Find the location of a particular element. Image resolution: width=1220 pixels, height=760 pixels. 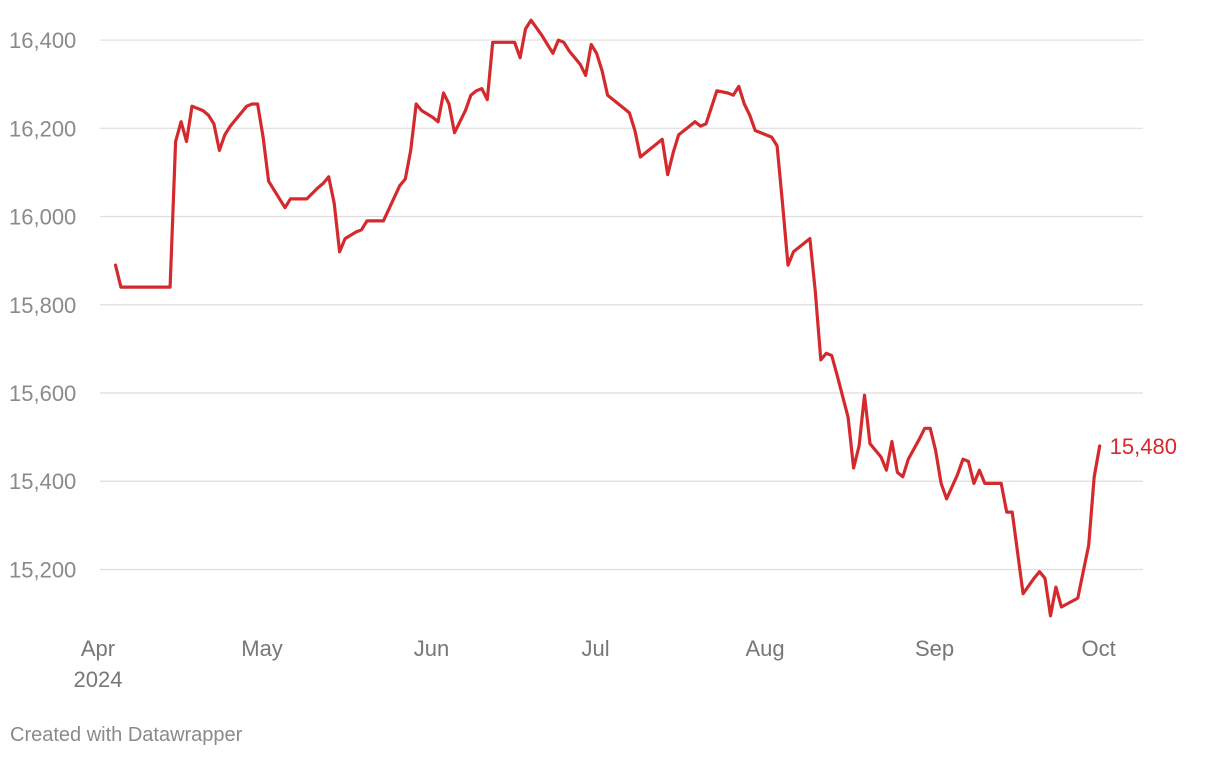

x-tick-label: Oct is located at coordinates (1098, 648).